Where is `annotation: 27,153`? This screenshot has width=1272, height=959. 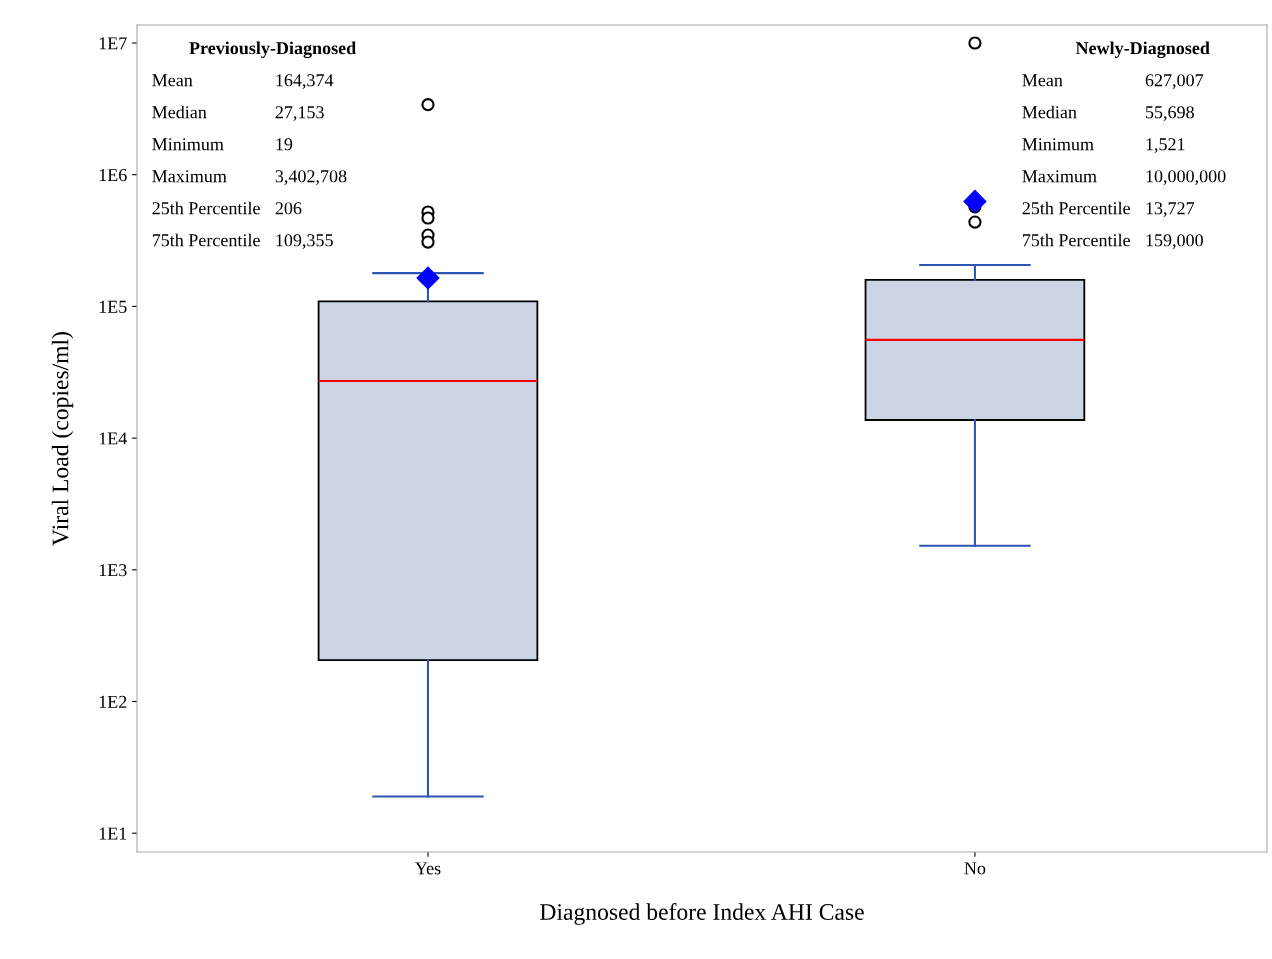 annotation: 27,153 is located at coordinates (299, 113).